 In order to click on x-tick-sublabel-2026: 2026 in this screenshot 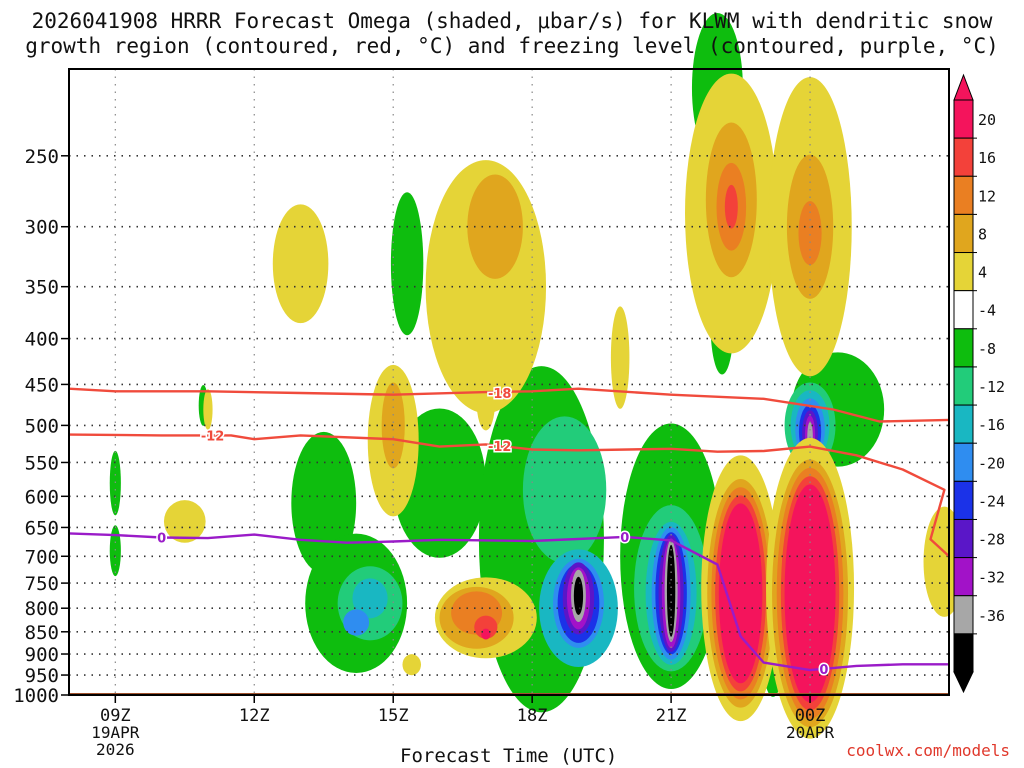, I will do `click(115, 749)`.